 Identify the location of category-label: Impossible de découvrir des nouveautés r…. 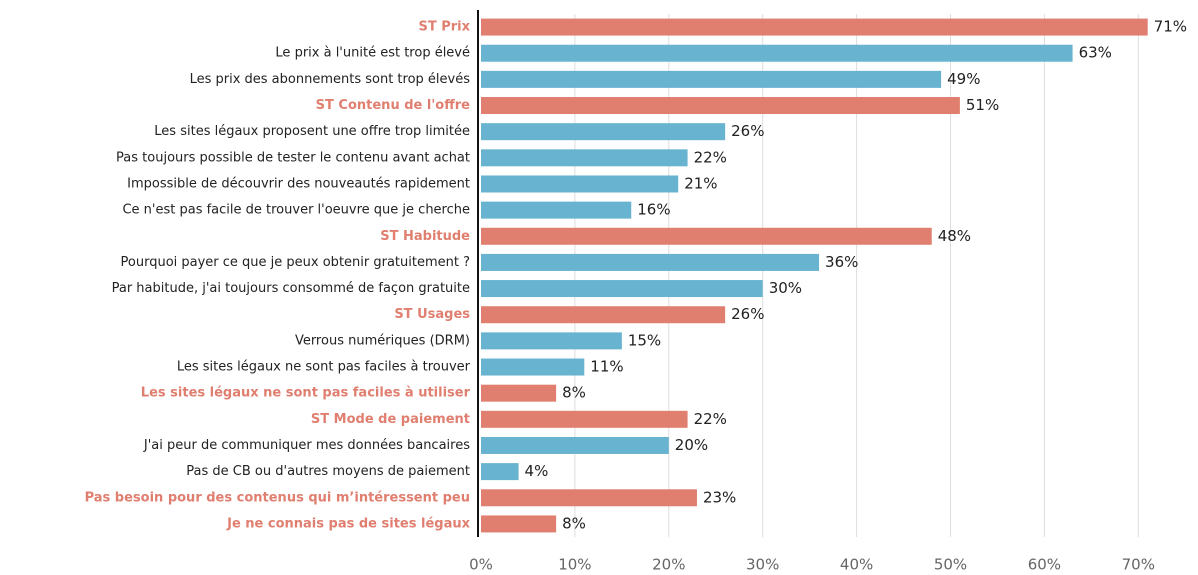
(298, 183).